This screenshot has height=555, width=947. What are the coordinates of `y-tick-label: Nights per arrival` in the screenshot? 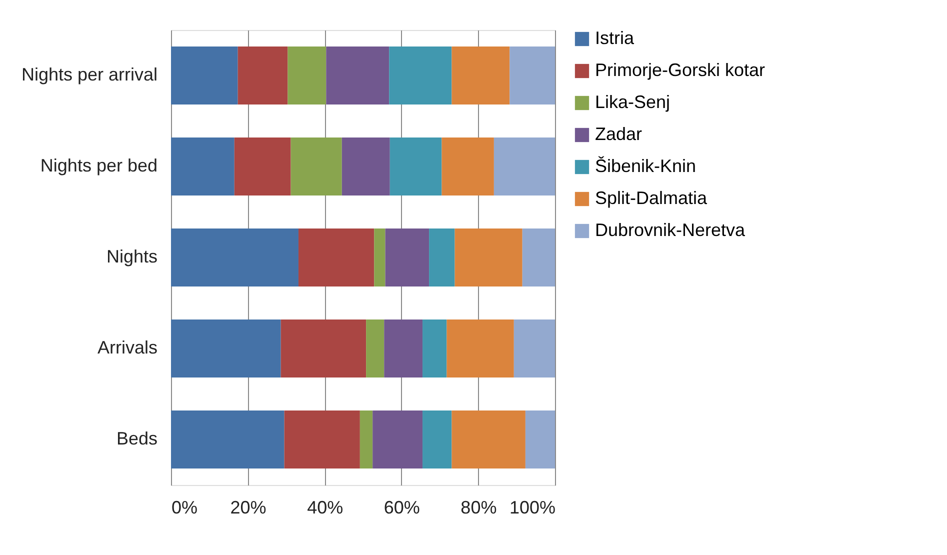 It's located at (89, 74).